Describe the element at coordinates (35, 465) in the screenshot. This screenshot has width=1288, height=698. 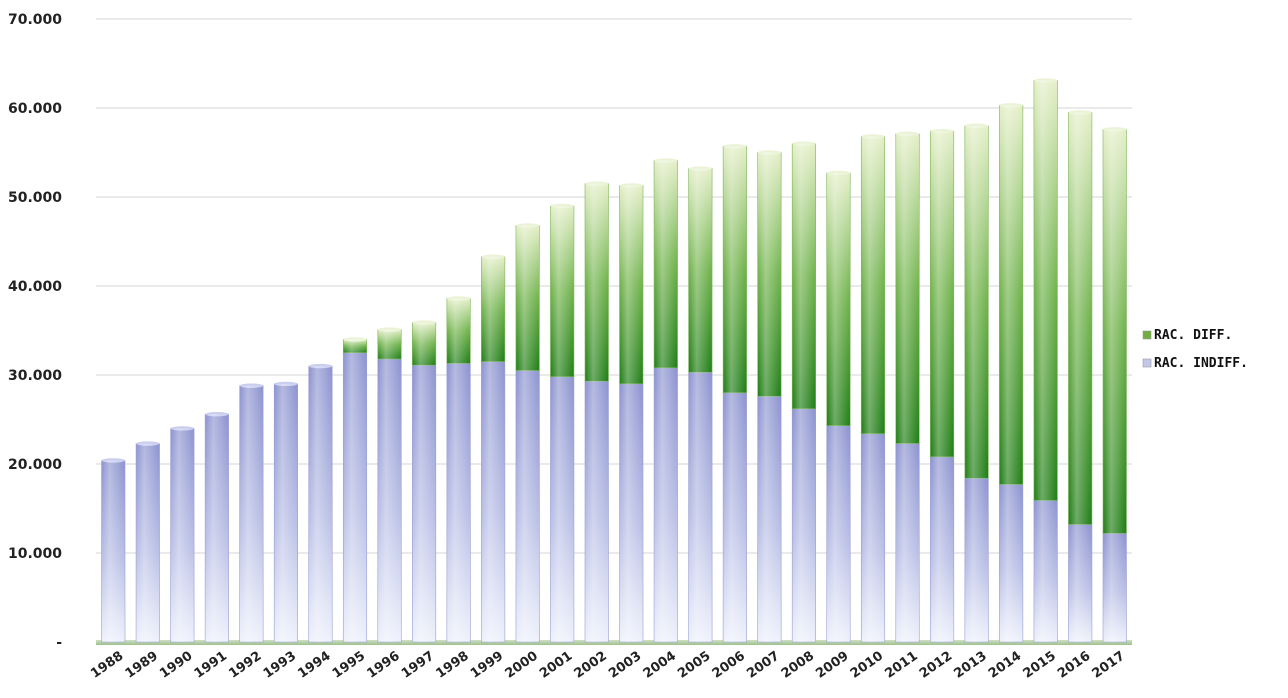
I see `y-tick-label: 20.000` at that location.